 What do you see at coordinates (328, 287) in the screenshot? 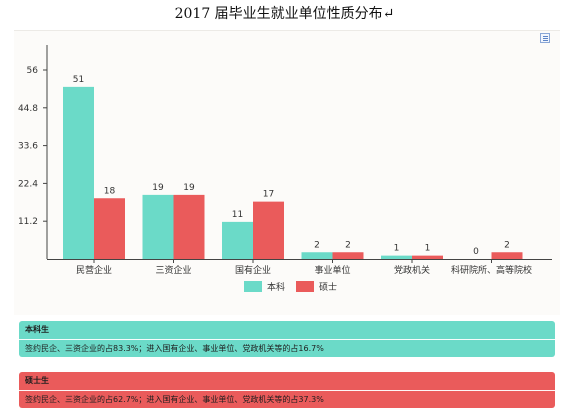
I see `legend-label-master: 硕士` at bounding box center [328, 287].